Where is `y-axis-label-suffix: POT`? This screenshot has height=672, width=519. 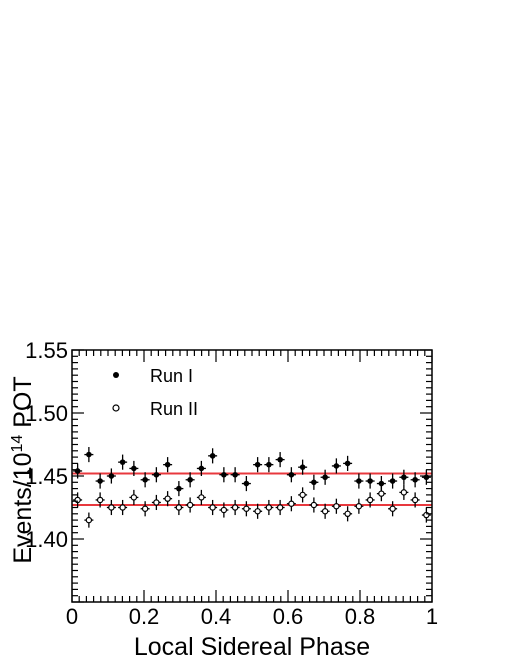
y-axis-label-suffix: POT is located at coordinates (23, 405).